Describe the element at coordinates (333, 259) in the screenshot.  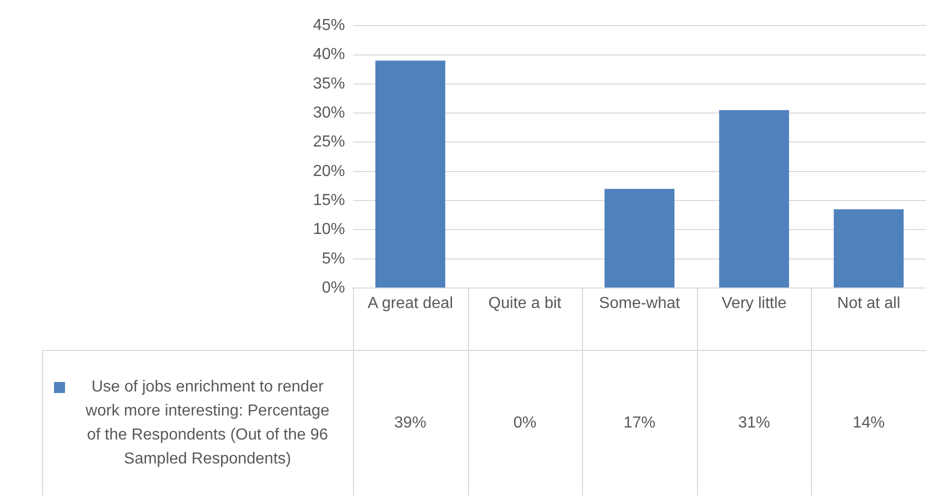
I see `y-tick-label: 5%` at that location.